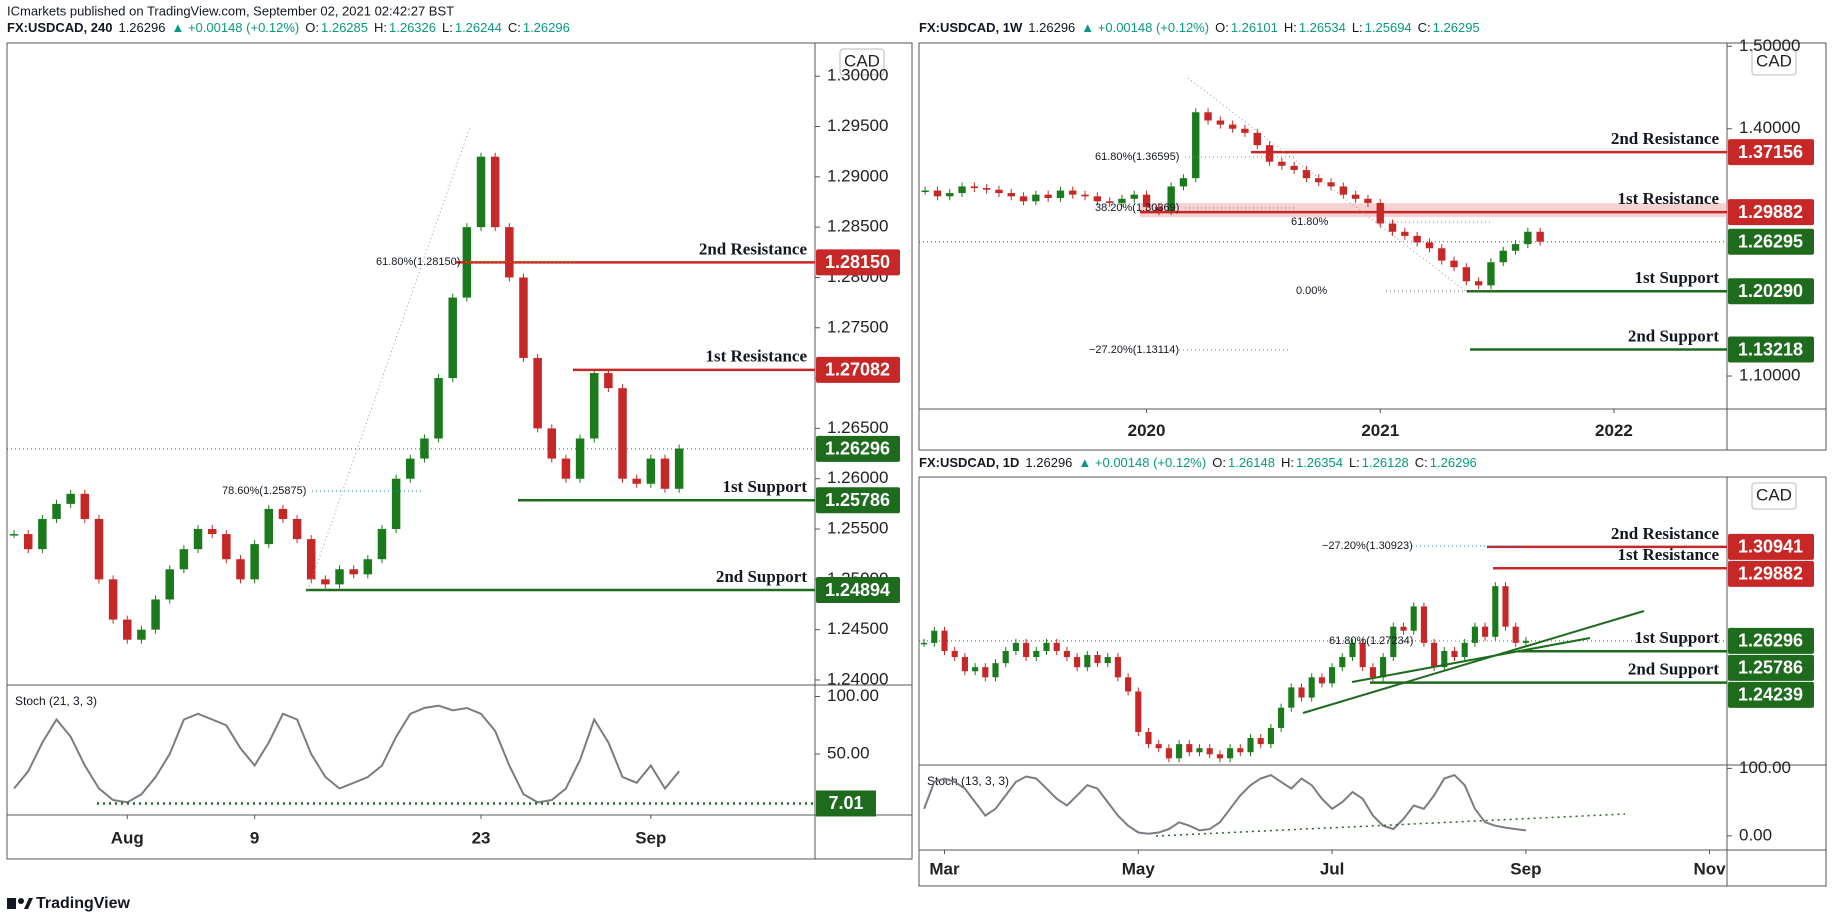 The width and height of the screenshot is (1833, 924). What do you see at coordinates (1774, 60) in the screenshot?
I see `currency-label: CAD` at bounding box center [1774, 60].